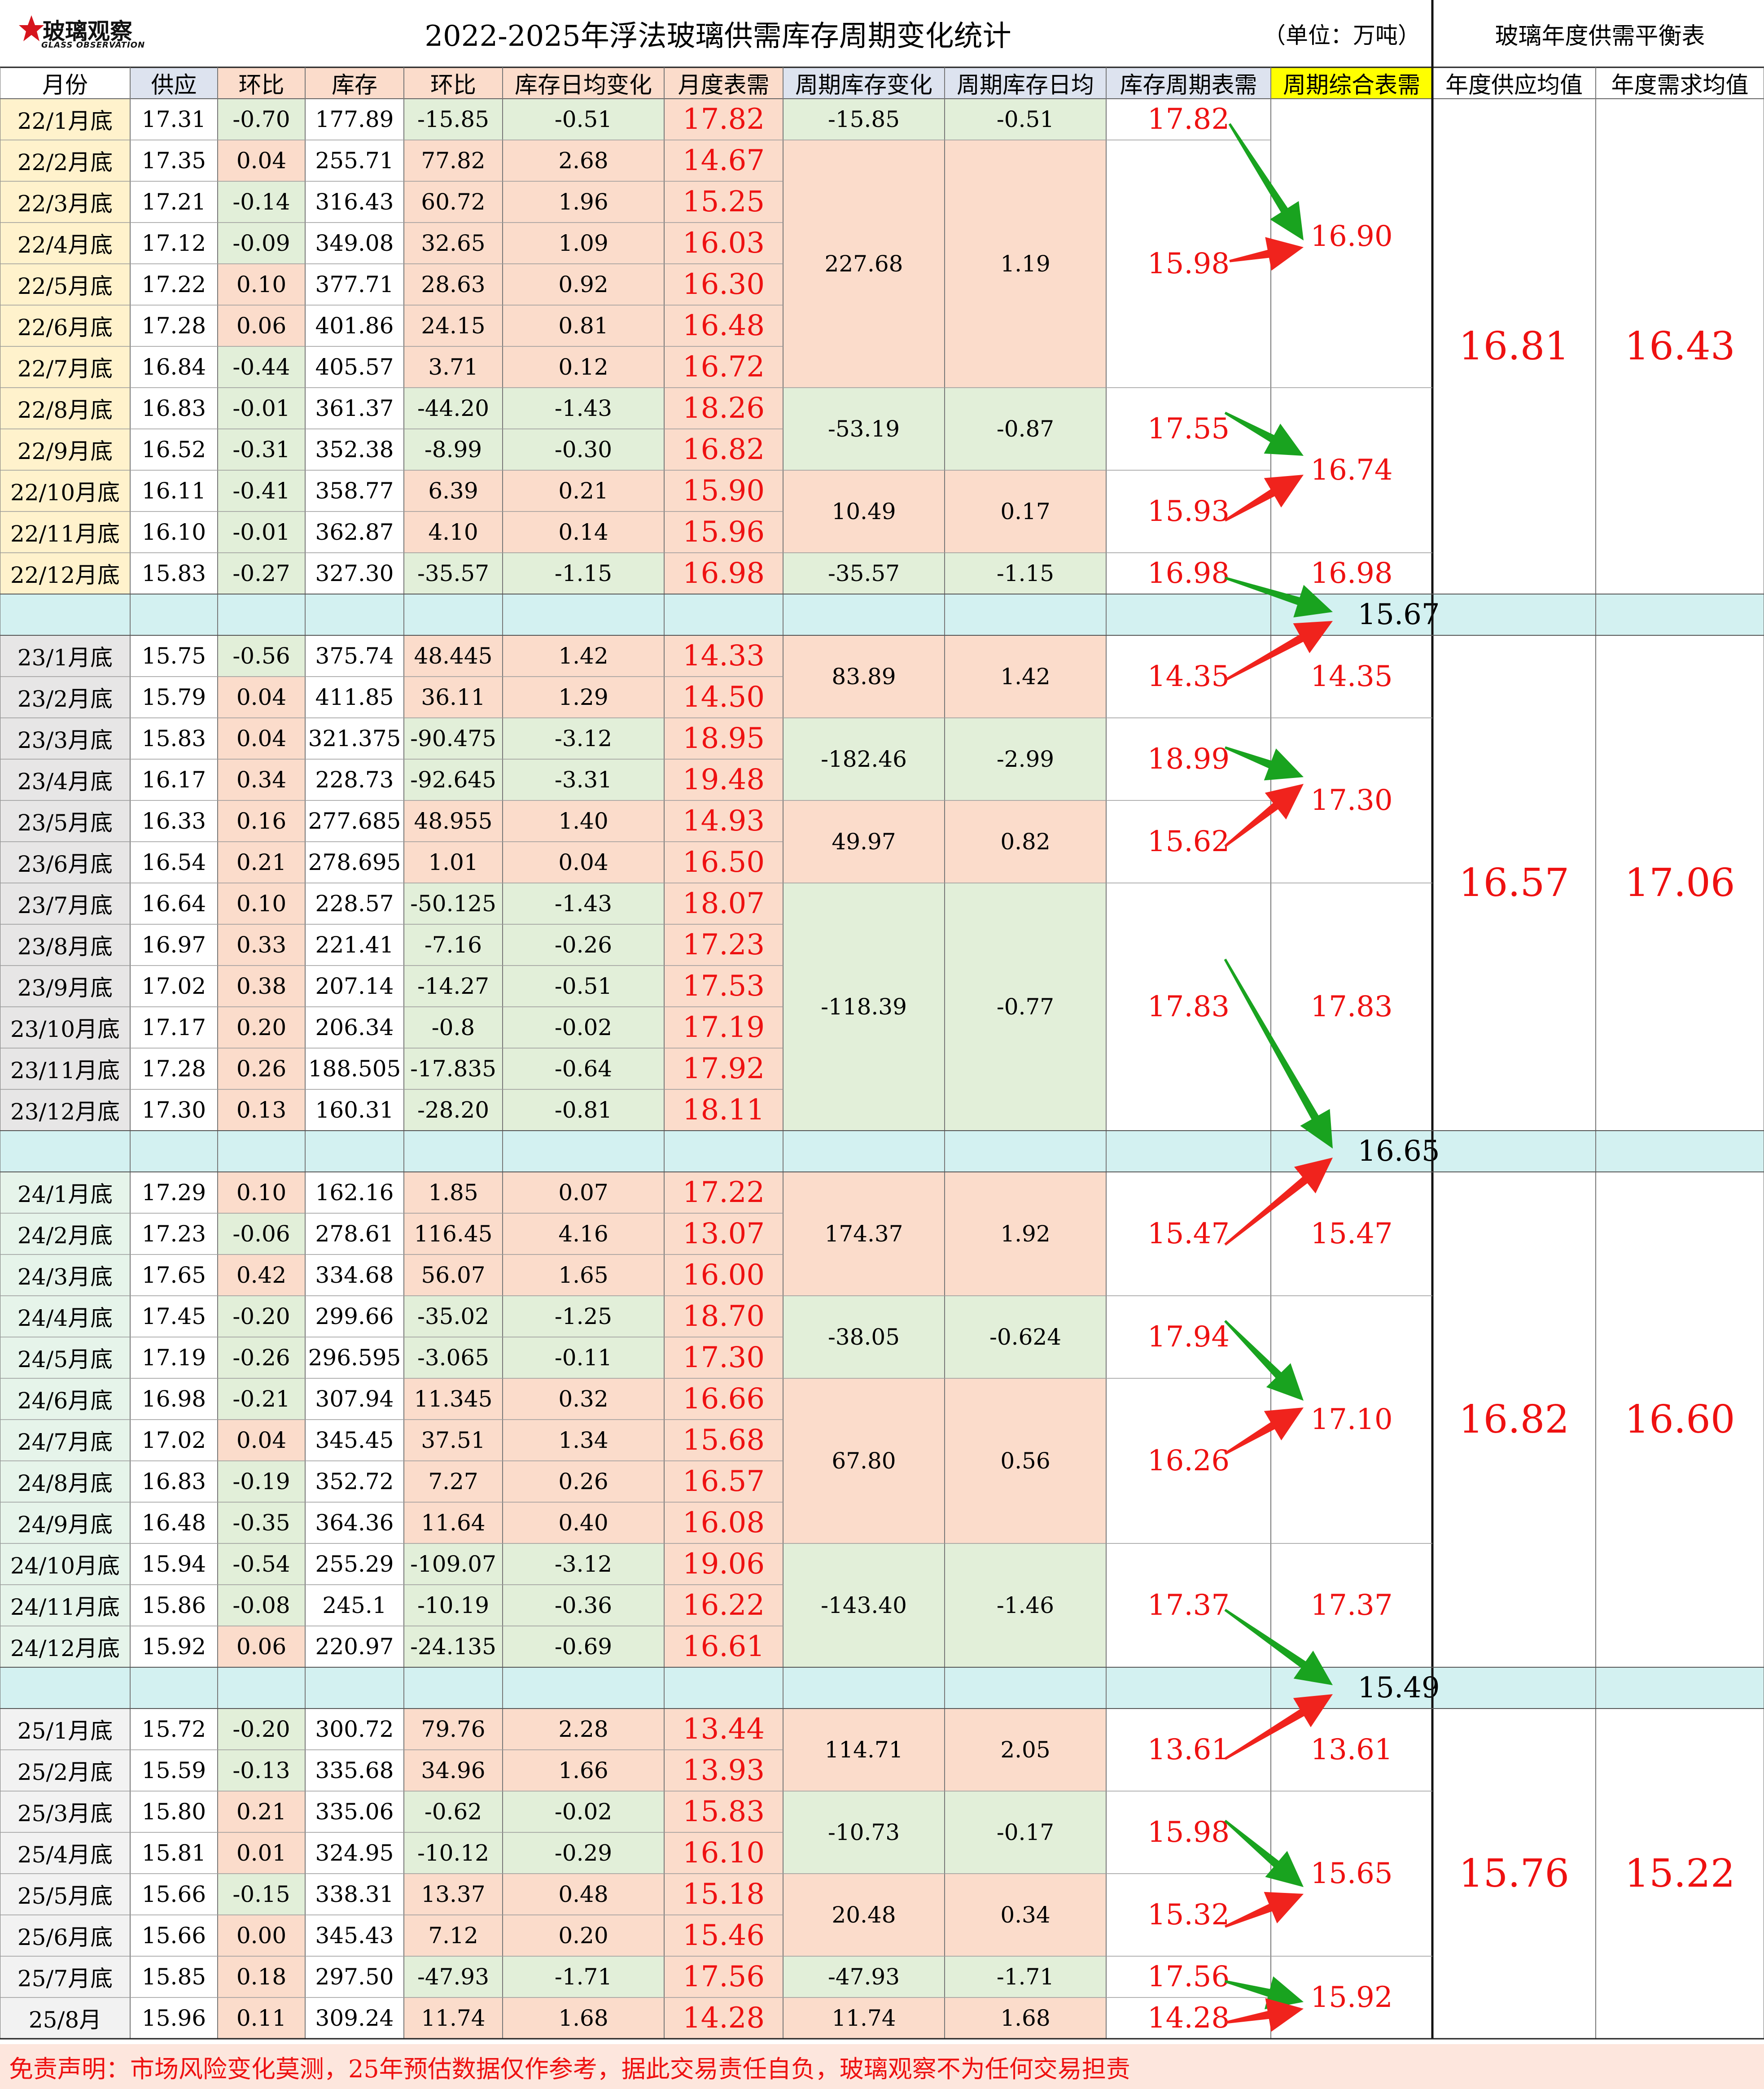  What do you see at coordinates (1514, 86) in the screenshot?
I see `col-annual-supply: 年度供应均值` at bounding box center [1514, 86].